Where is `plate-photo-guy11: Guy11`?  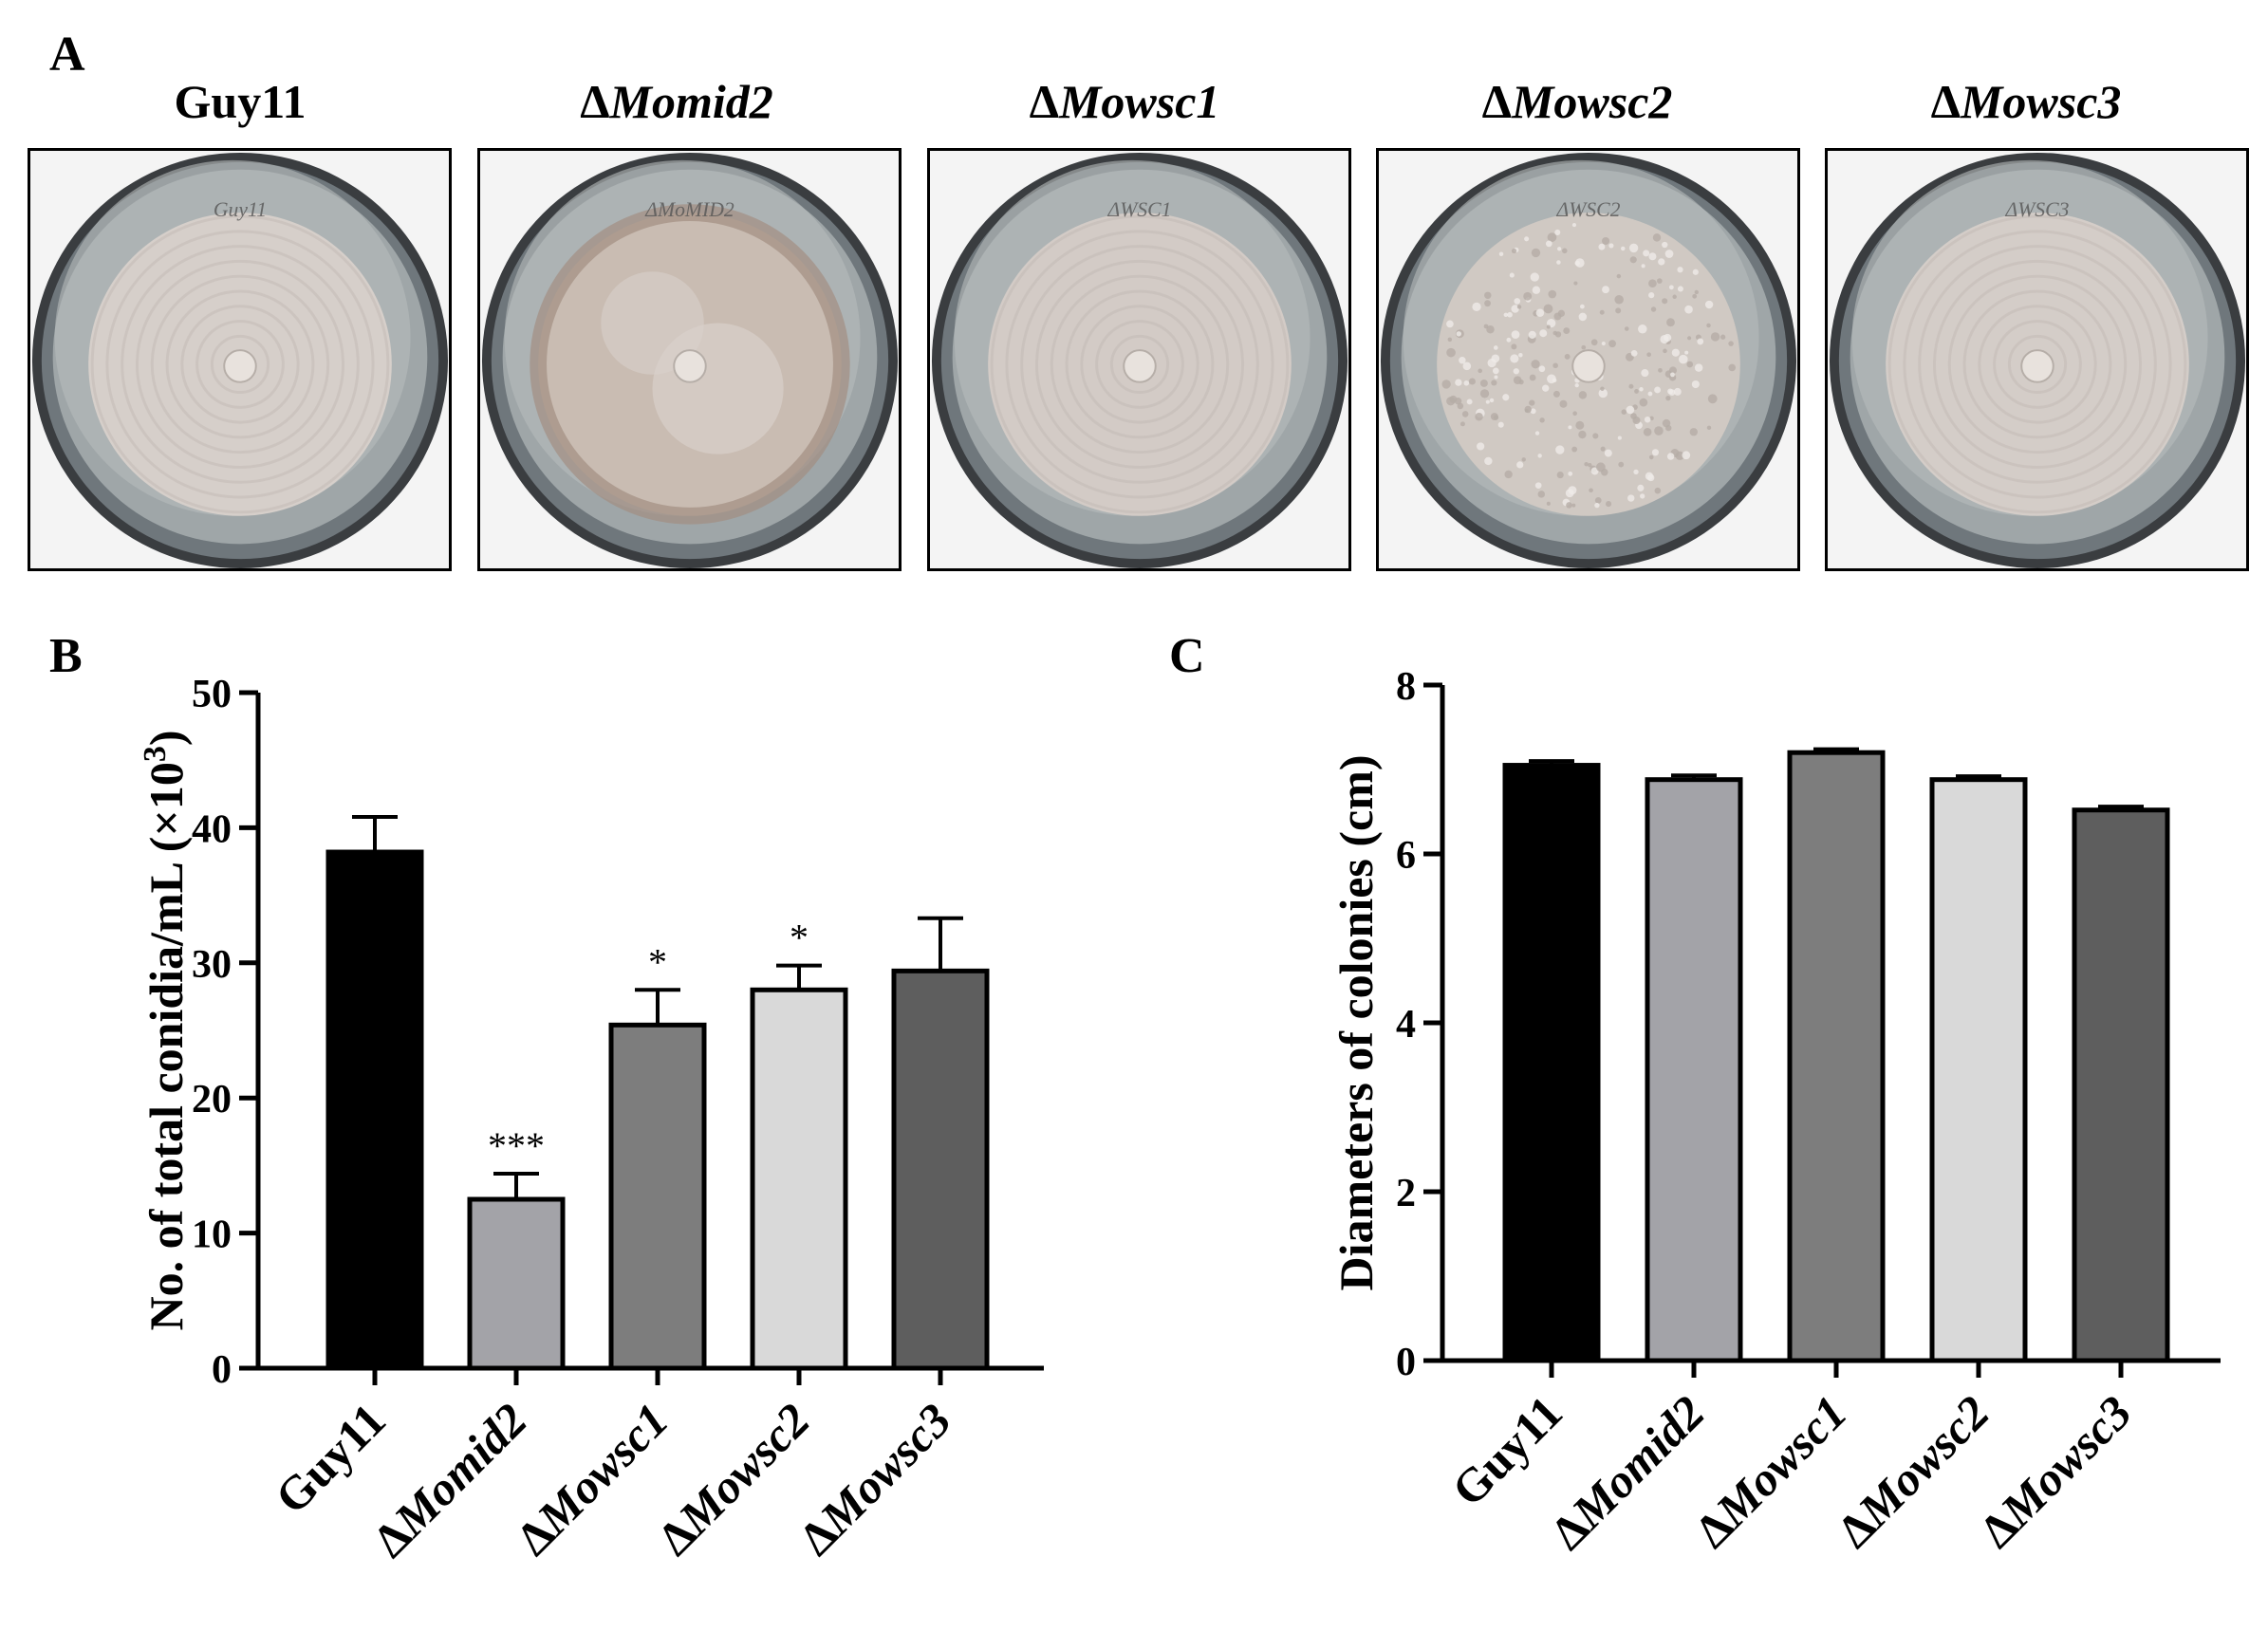 plate-photo-guy11: Guy11 is located at coordinates (240, 359).